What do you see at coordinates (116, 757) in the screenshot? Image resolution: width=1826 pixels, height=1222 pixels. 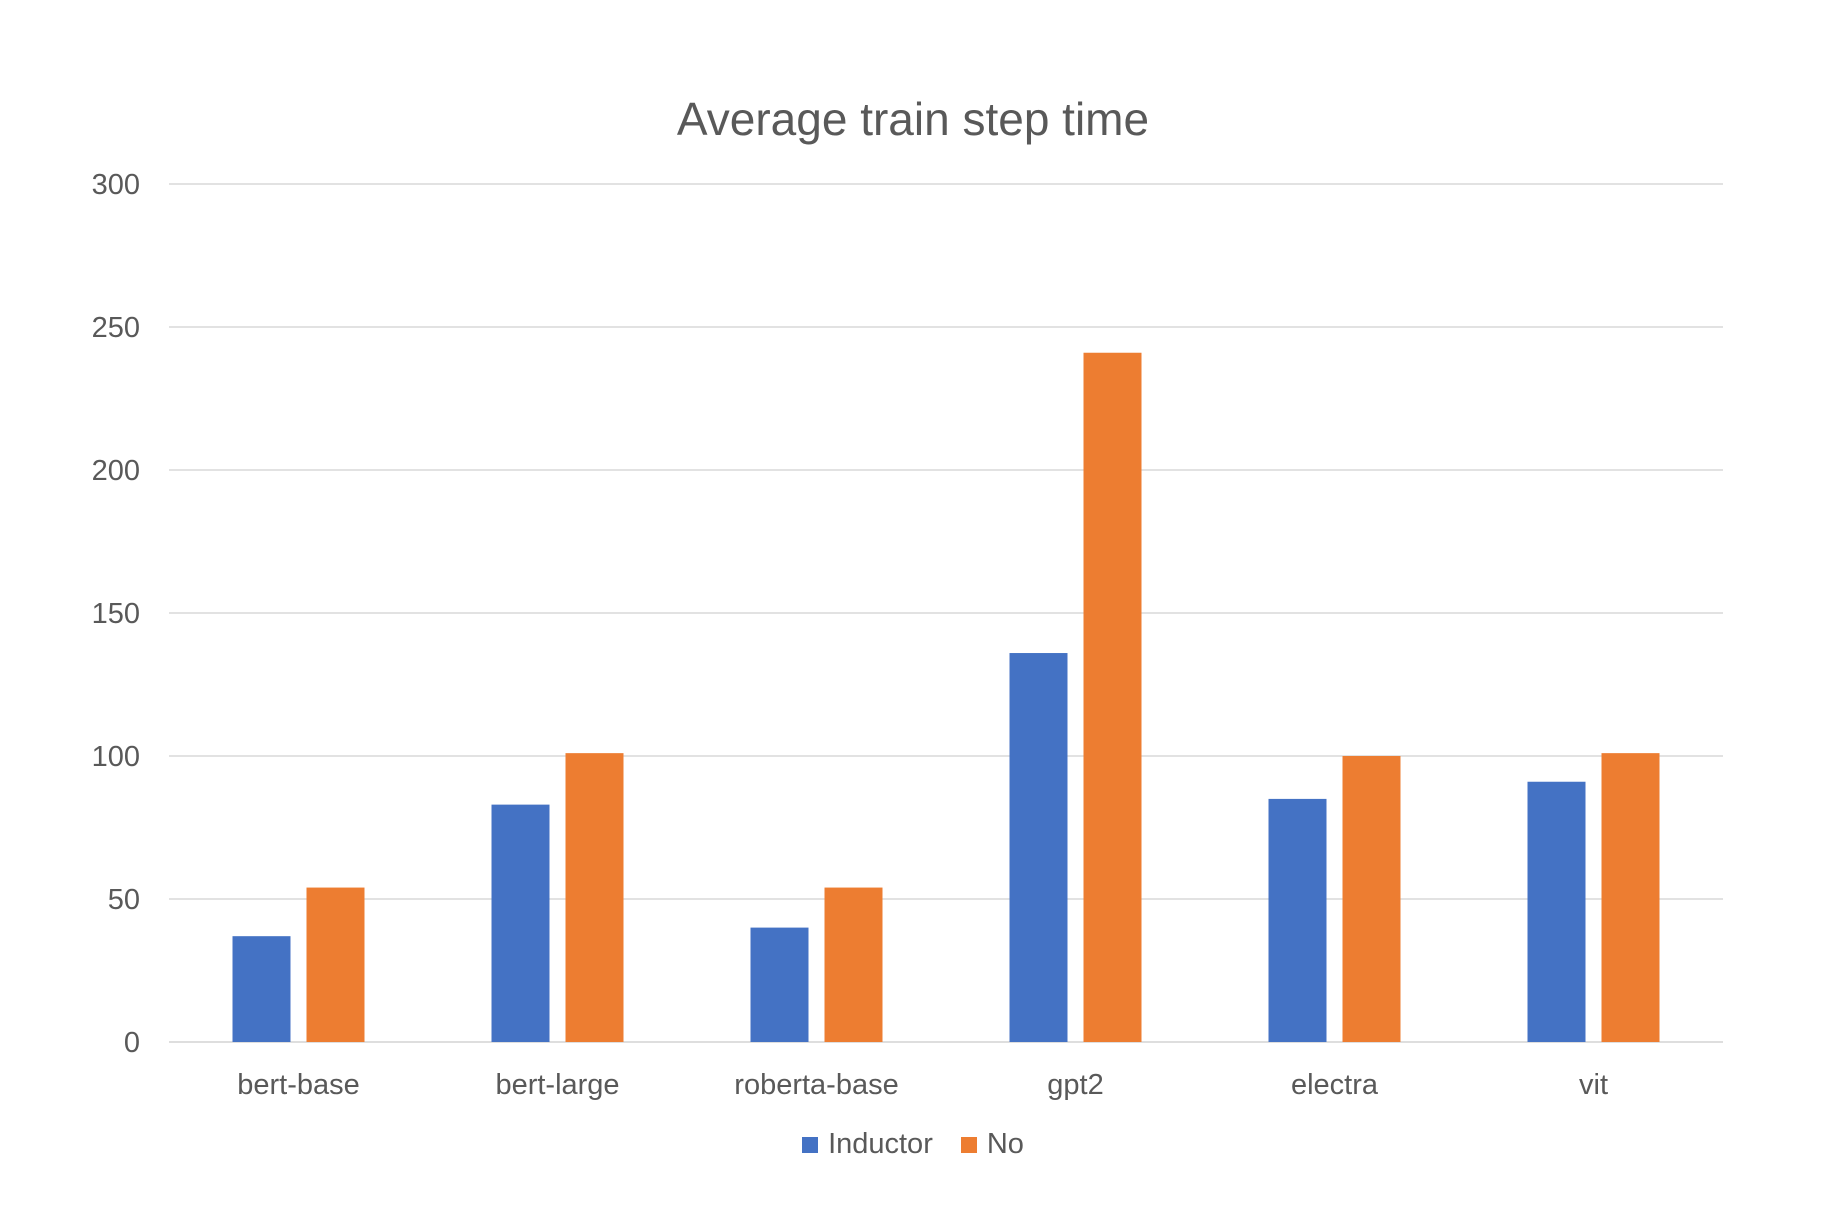 I see `y-tick-label: 100` at bounding box center [116, 757].